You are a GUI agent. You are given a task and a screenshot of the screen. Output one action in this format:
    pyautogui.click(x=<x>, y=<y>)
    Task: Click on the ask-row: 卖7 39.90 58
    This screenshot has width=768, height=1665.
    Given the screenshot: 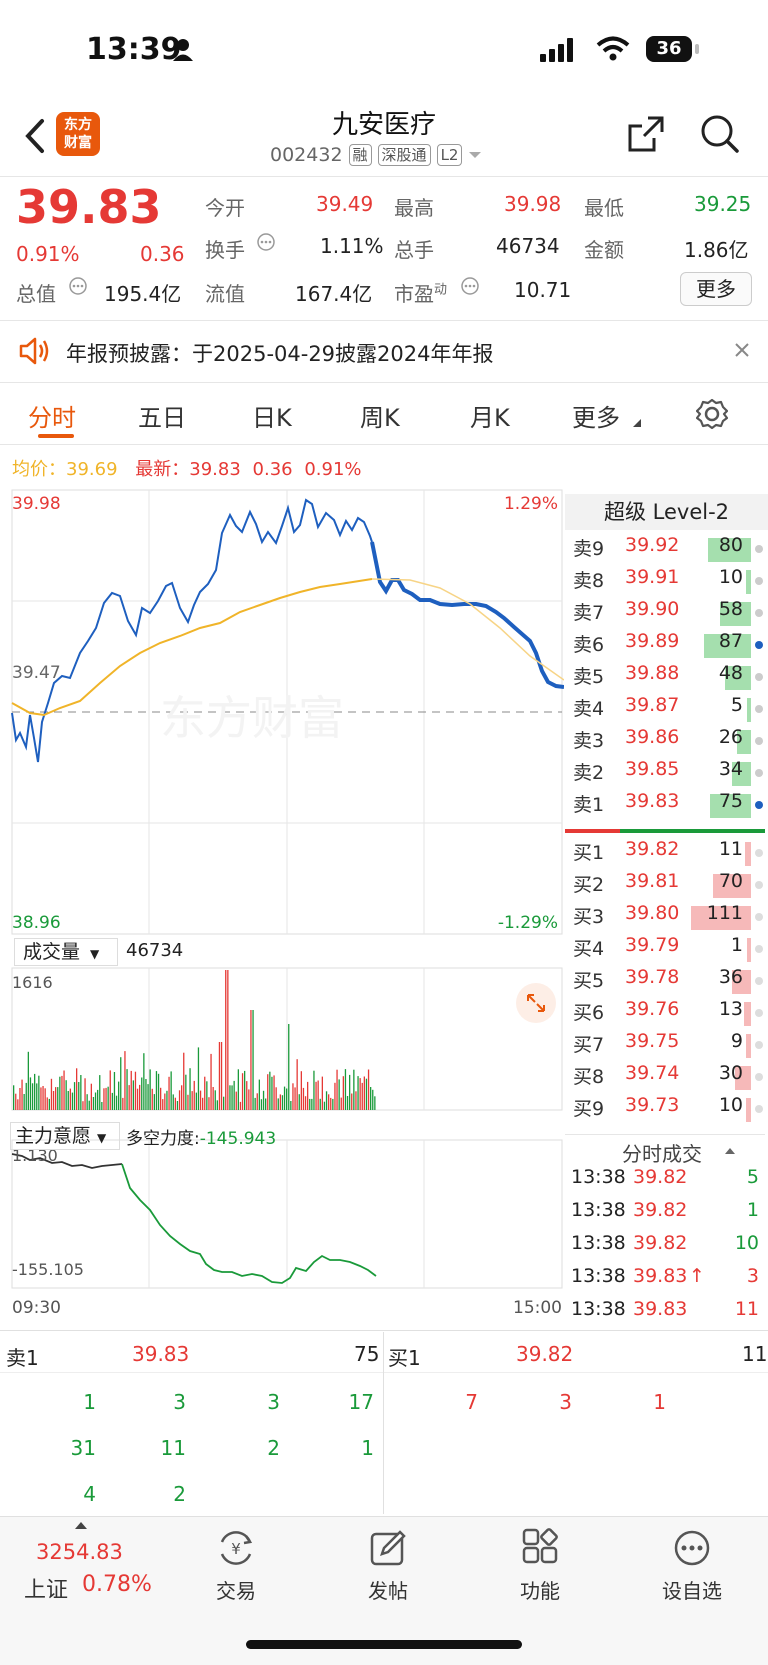 What is the action you would take?
    pyautogui.click(x=665, y=614)
    